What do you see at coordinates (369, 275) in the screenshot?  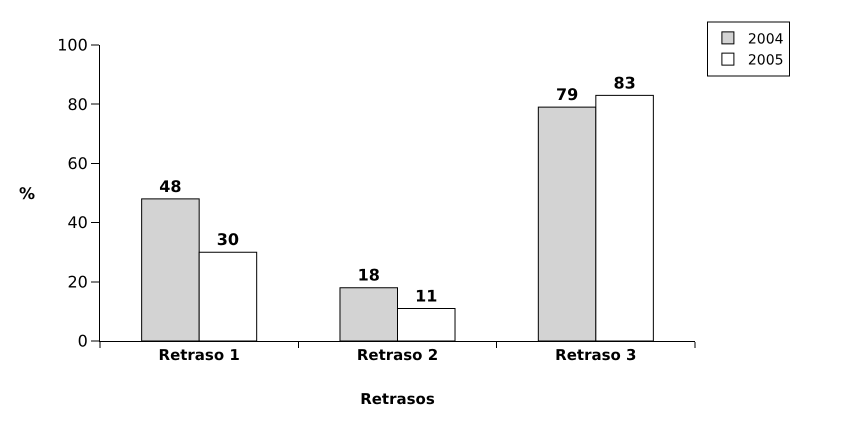 I see `data-label: 18` at bounding box center [369, 275].